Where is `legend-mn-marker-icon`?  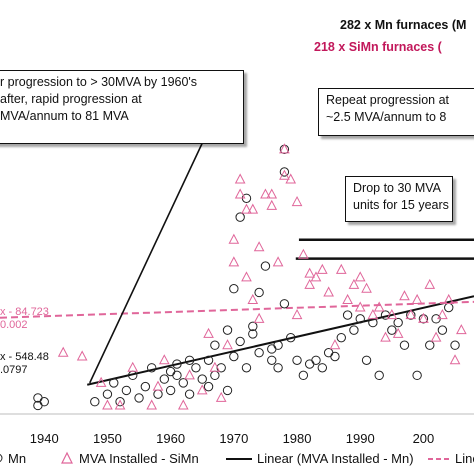 legend-mn-marker-icon is located at coordinates (1, 458).